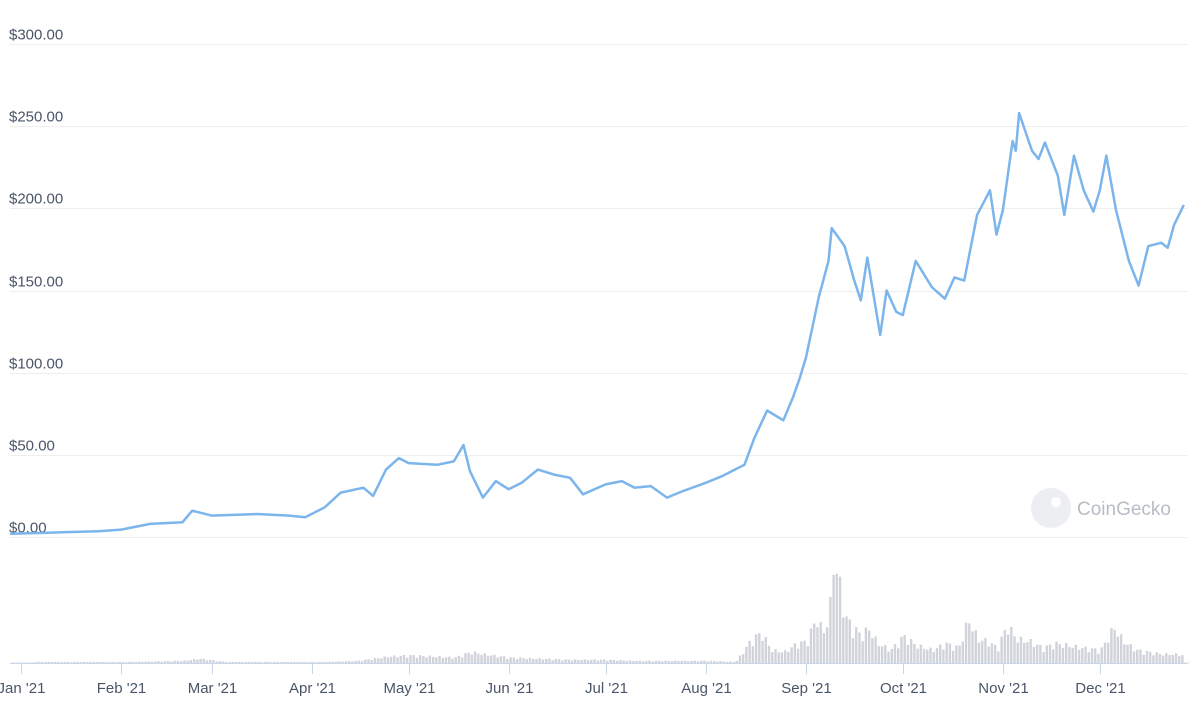 This screenshot has height=718, width=1195. I want to click on x-tick-label: Sep '21, so click(806, 688).